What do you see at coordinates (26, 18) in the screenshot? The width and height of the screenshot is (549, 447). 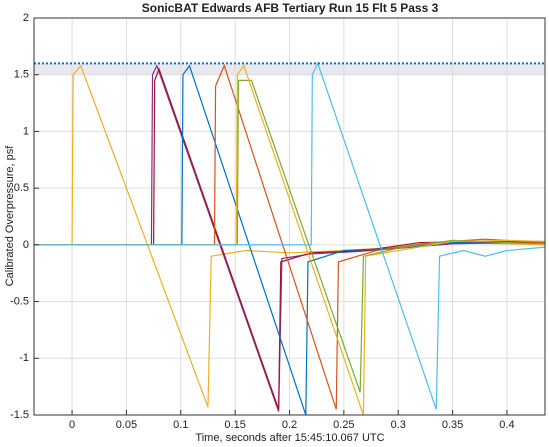 I see `y-tick-label: 2` at bounding box center [26, 18].